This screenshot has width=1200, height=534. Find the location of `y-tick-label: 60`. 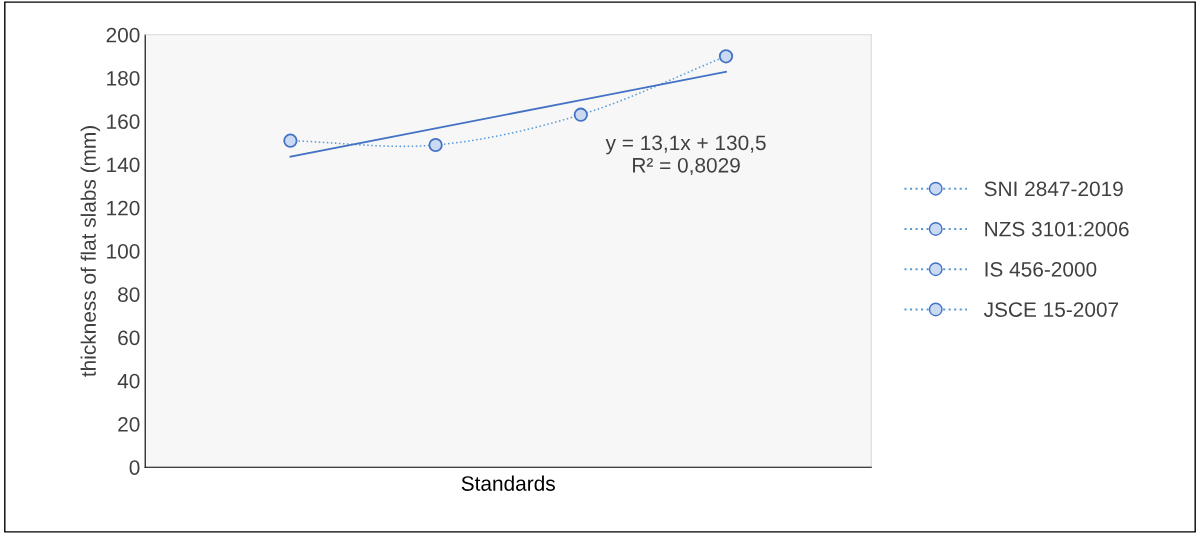

y-tick-label: 60 is located at coordinates (129, 338).